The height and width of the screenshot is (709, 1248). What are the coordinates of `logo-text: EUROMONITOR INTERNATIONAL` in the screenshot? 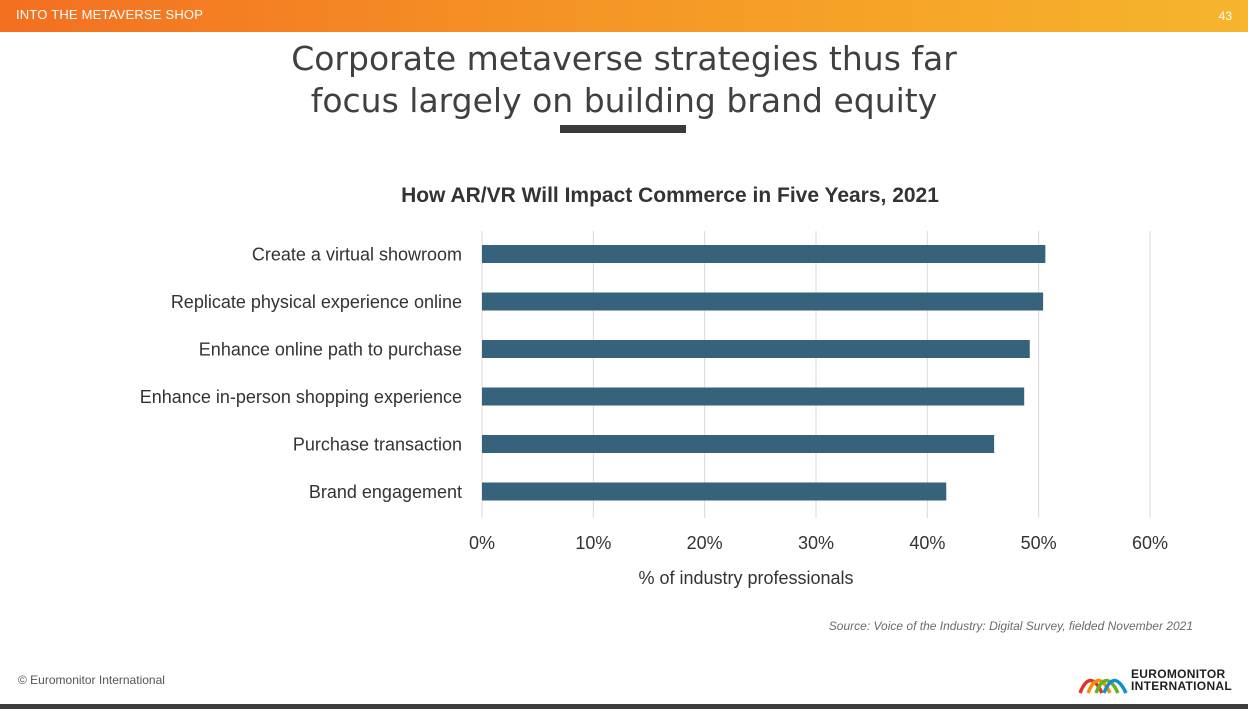 It's located at (1181, 680).